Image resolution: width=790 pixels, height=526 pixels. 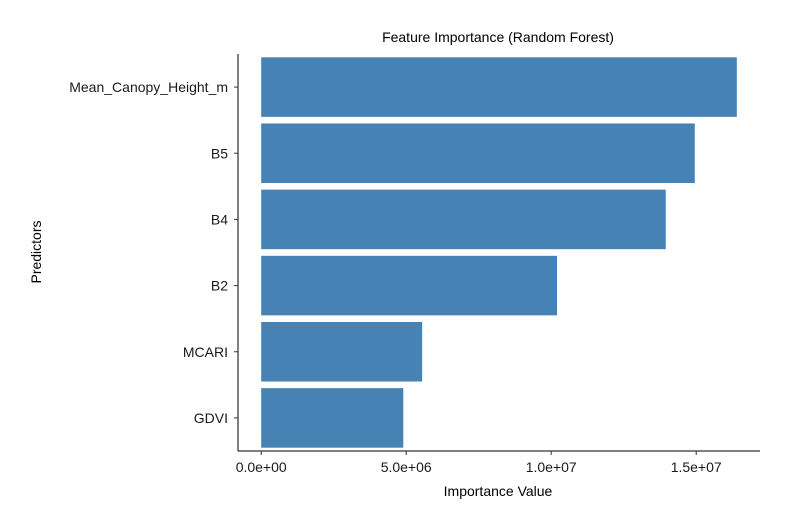 What do you see at coordinates (36, 251) in the screenshot?
I see `y-axis-title: Predictors` at bounding box center [36, 251].